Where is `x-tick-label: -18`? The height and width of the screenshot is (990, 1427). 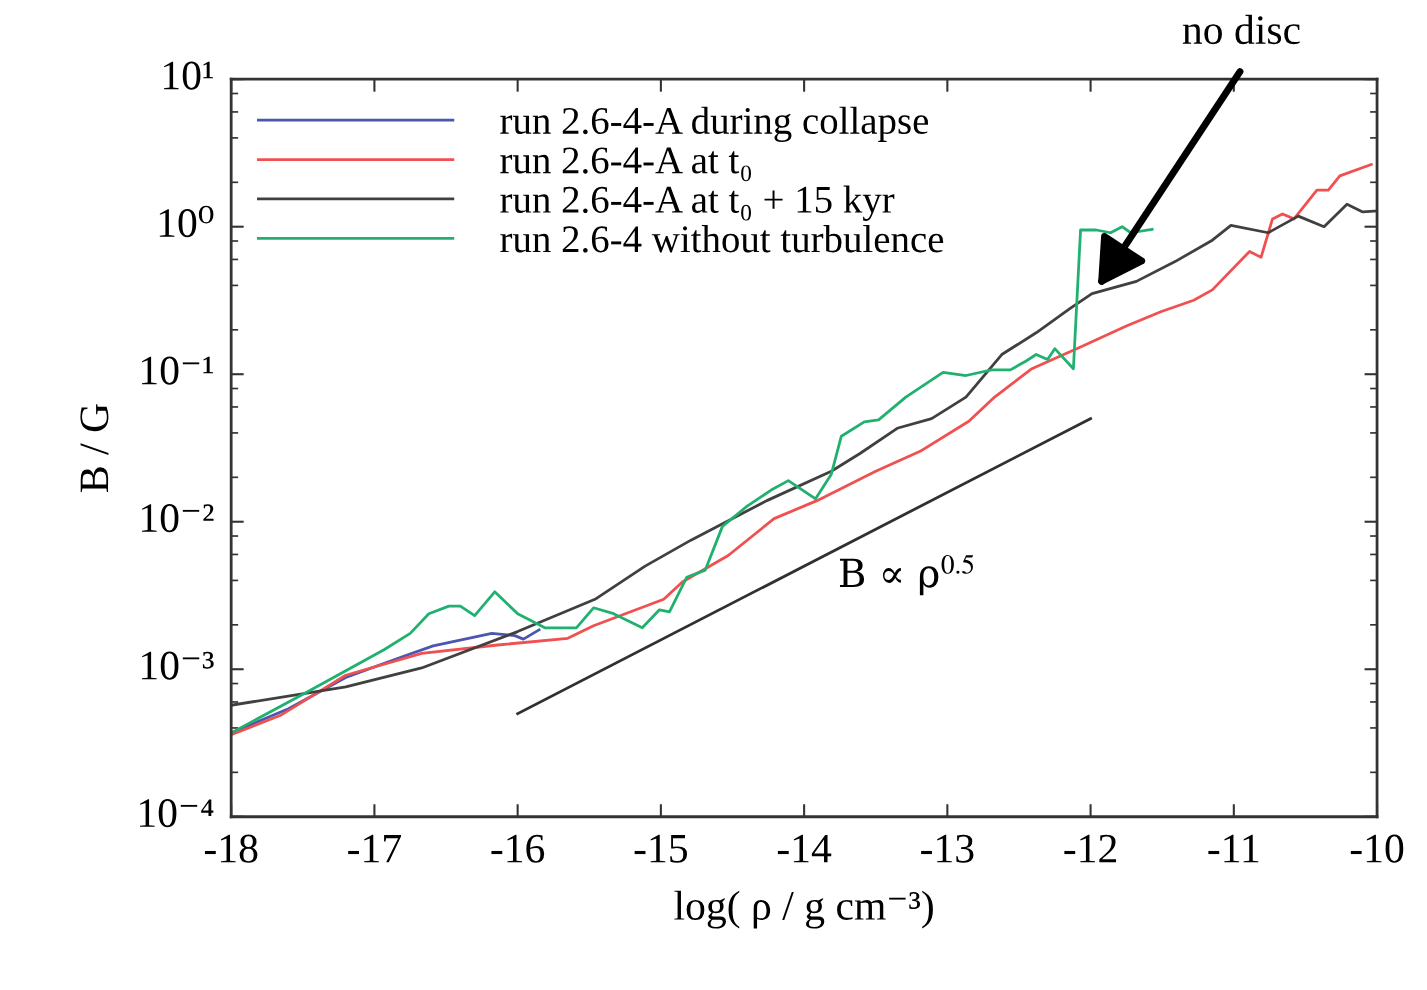 x-tick-label: -18 is located at coordinates (231, 848).